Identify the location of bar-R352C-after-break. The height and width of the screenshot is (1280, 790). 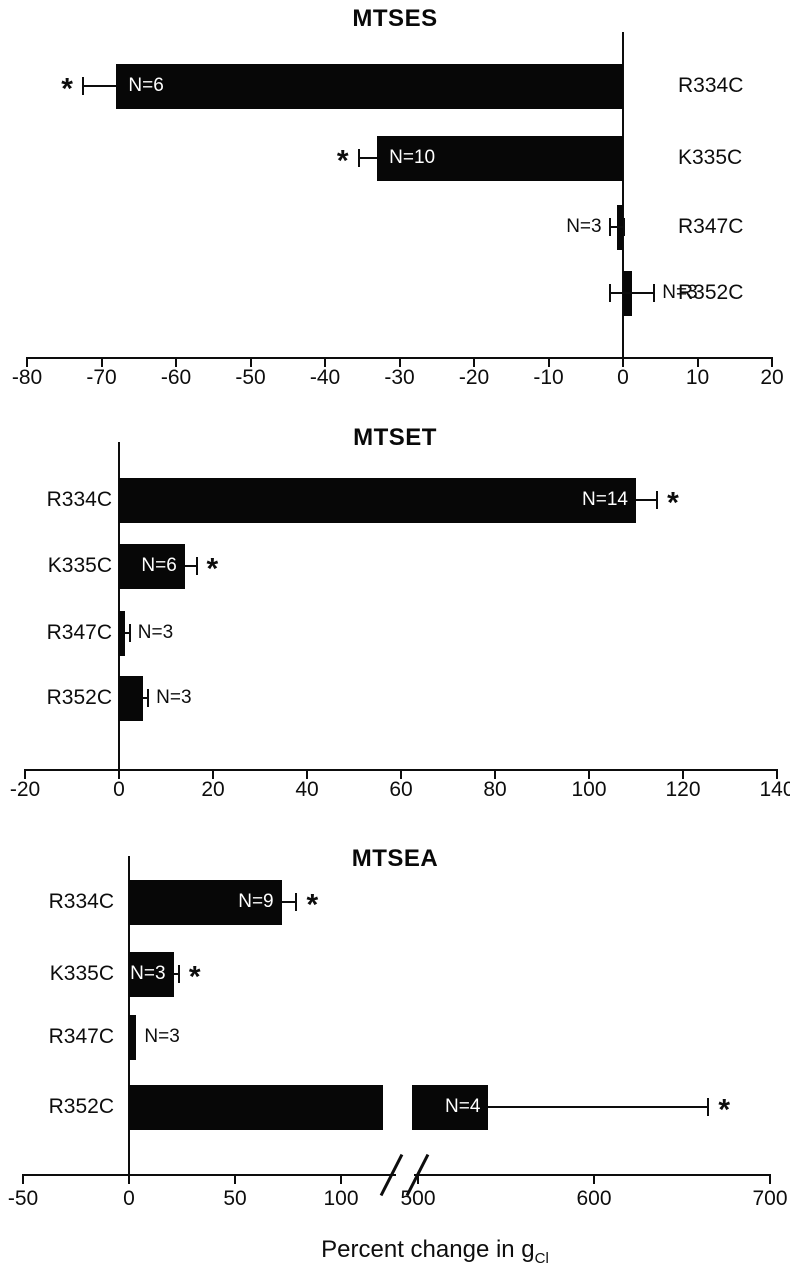
(450, 1107).